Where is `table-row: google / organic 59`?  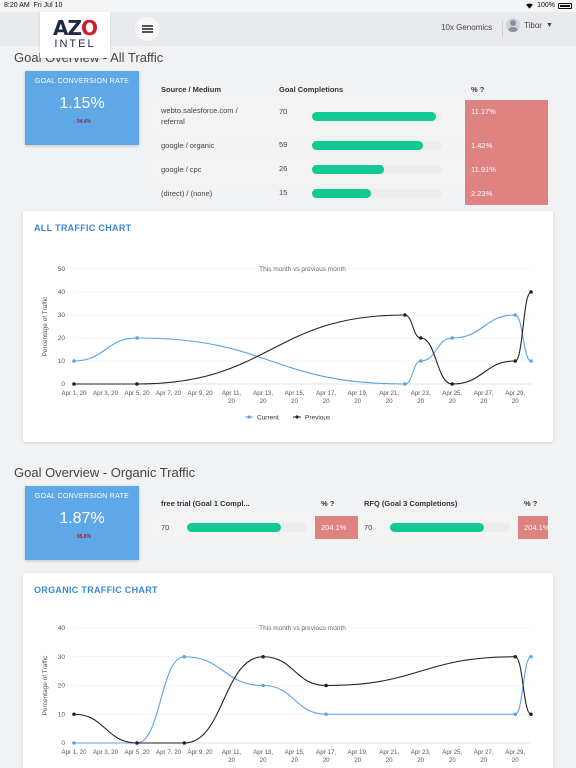
table-row: google / organic 59 is located at coordinates (310, 145).